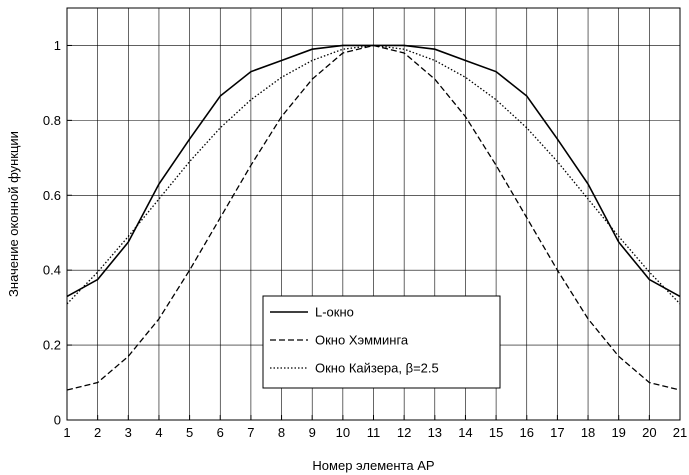 This screenshot has width=689, height=475. What do you see at coordinates (404, 432) in the screenshot?
I see `x-tick-label: 12` at bounding box center [404, 432].